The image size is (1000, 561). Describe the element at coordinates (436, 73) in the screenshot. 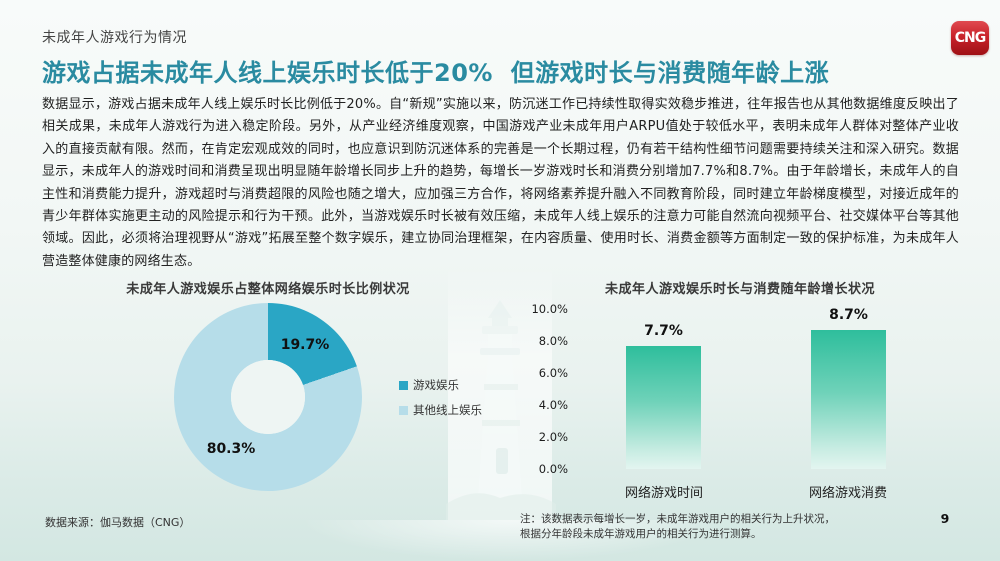

I see `page-title: 游戏占据未成年人线上娱乐时长低于20% 但游戏时长与消费随年龄上涨` at that location.